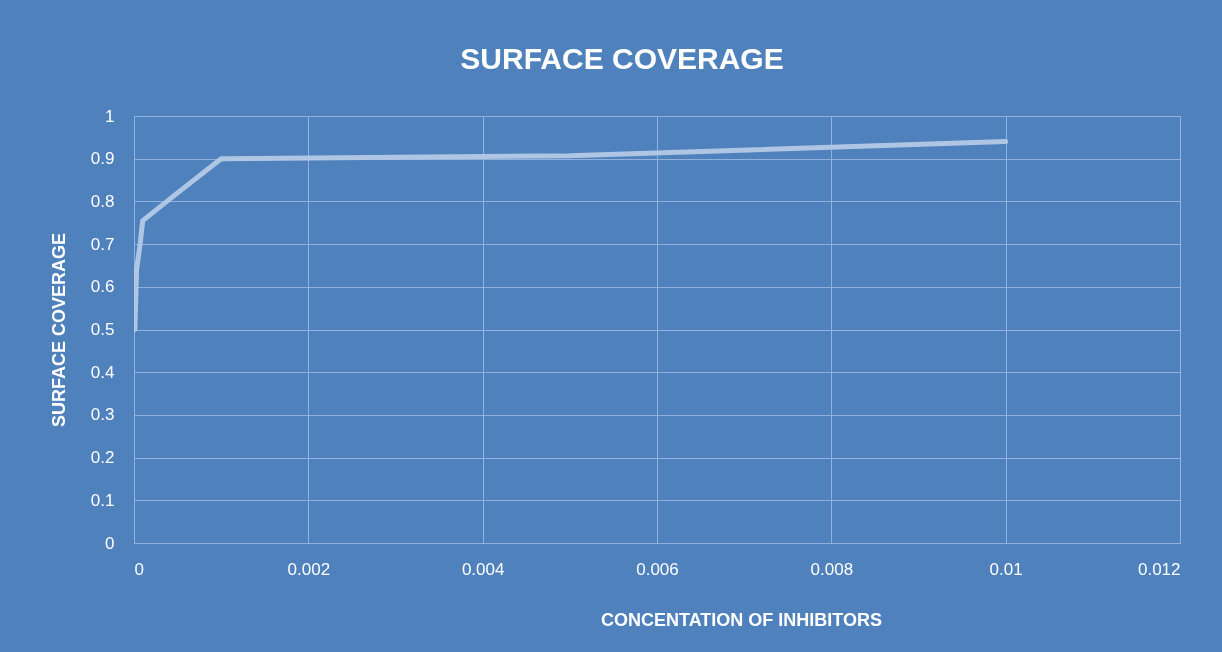 This screenshot has width=1222, height=652. I want to click on y-tick-label: 0.3, so click(102, 415).